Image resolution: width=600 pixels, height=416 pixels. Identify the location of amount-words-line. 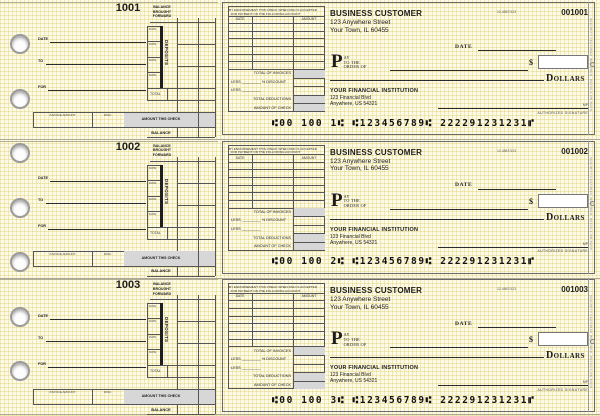
(437, 80).